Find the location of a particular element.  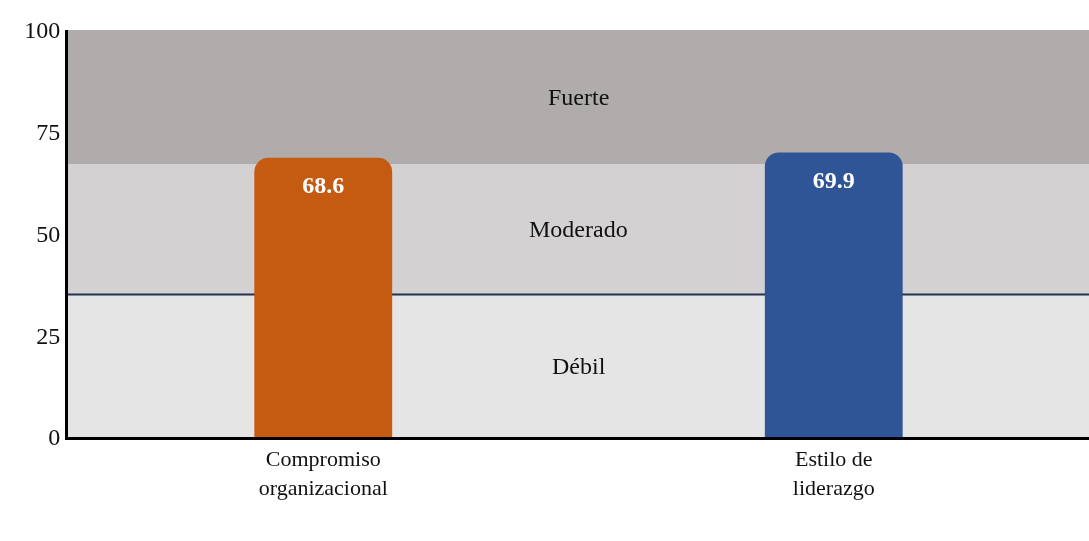

data-label: 68.6 is located at coordinates (323, 184).